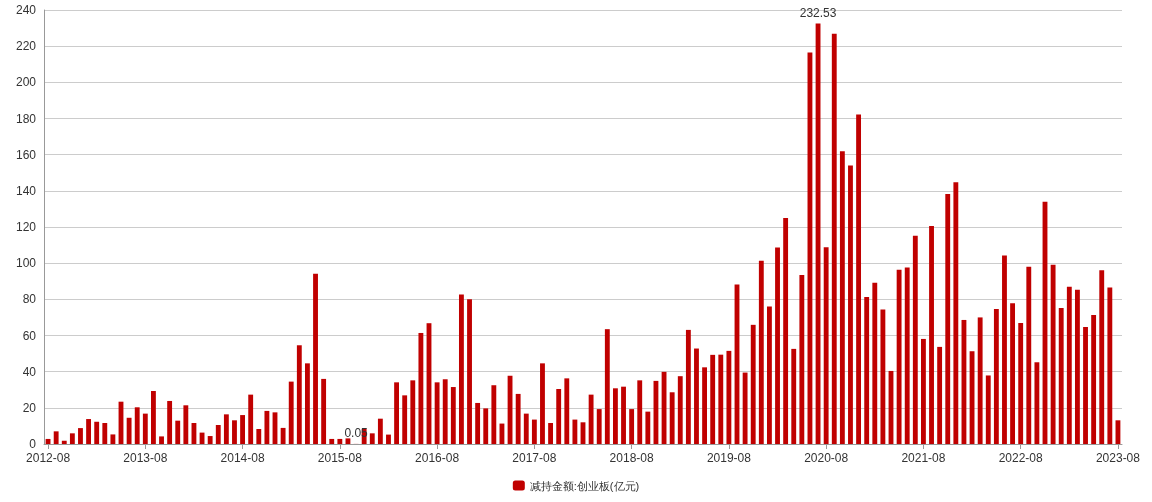 This screenshot has width=1152, height=502. What do you see at coordinates (26, 10) in the screenshot?
I see `y-tick-label: 240` at bounding box center [26, 10].